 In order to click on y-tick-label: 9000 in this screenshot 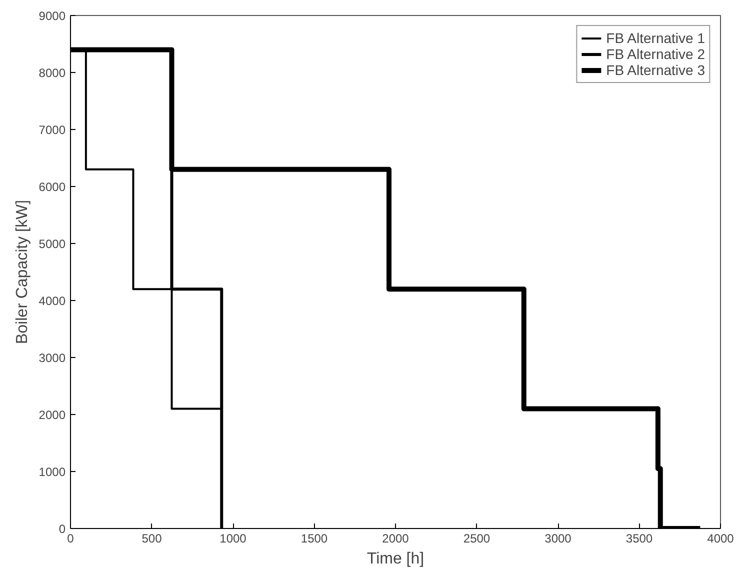, I will do `click(52, 16)`.